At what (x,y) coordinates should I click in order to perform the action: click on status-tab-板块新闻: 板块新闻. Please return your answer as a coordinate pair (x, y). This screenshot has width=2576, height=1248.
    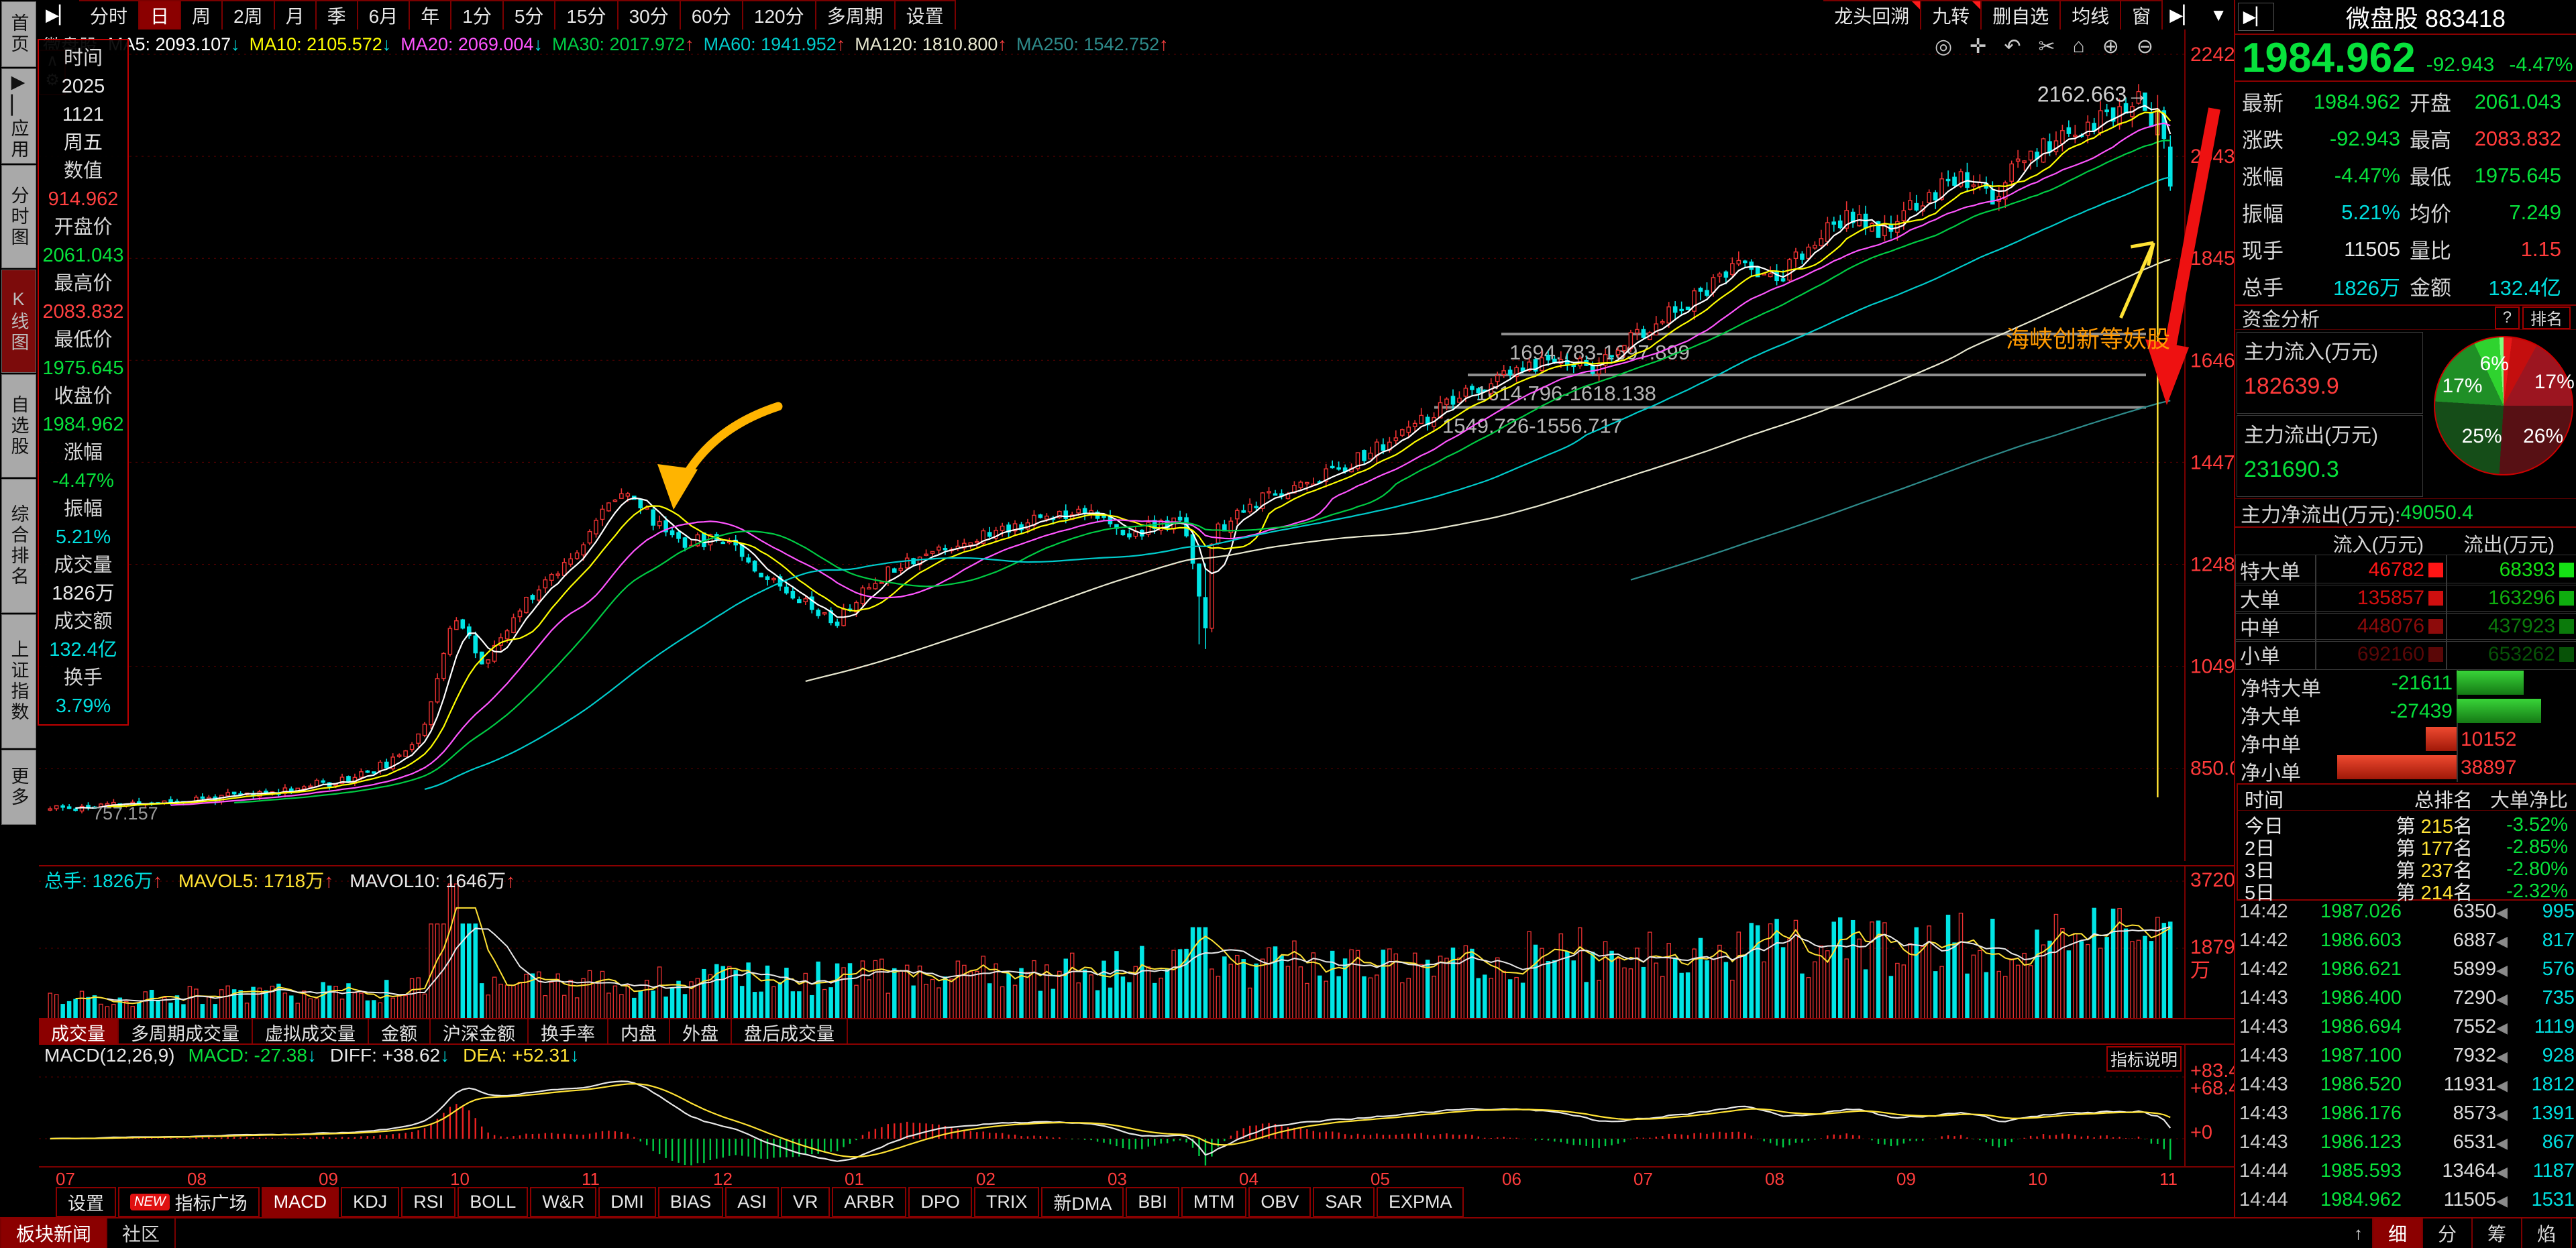
    Looking at the image, I should click on (54, 1233).